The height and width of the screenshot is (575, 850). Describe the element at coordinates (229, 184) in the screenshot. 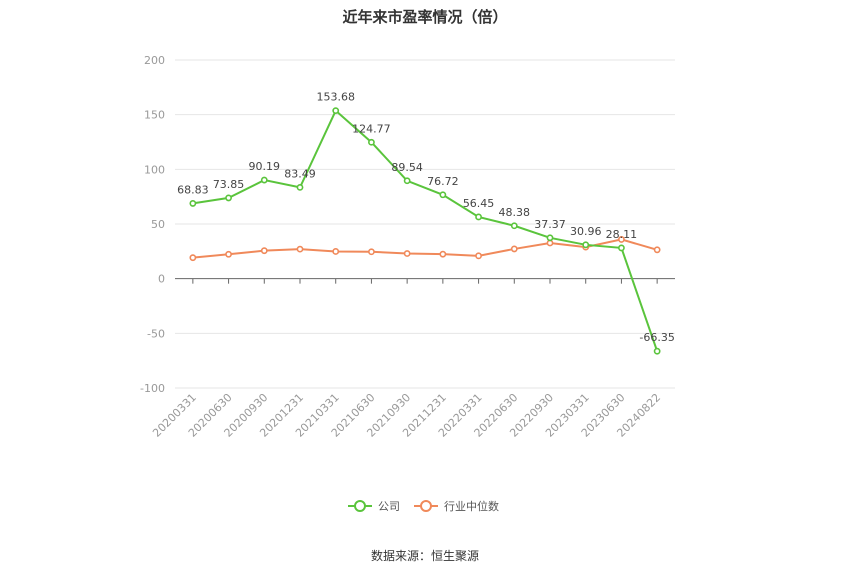

I see `data-label: 73.85` at that location.